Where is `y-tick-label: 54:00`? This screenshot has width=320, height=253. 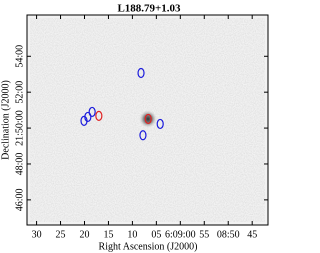 y-tick-label: 54:00 is located at coordinates (19, 56).